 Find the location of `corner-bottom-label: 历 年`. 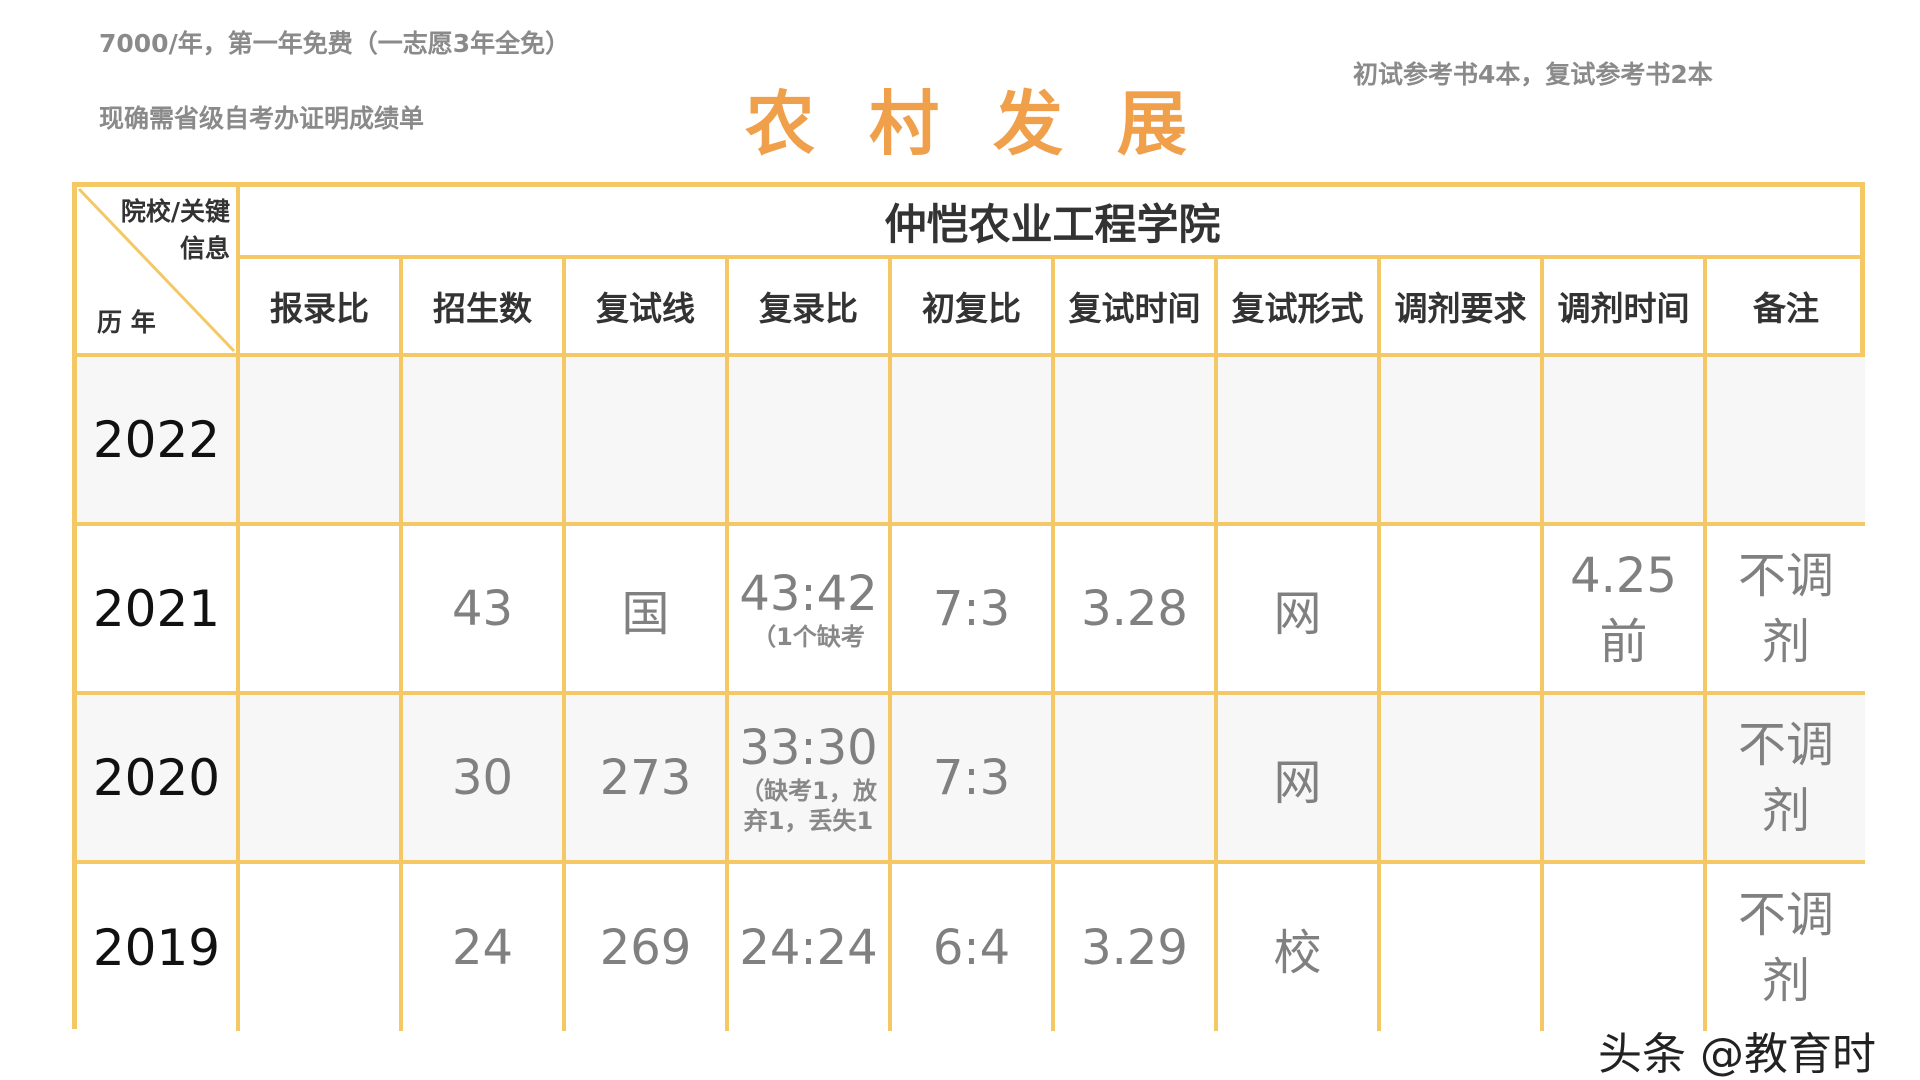

corner-bottom-label: 历 年 is located at coordinates (126, 322).